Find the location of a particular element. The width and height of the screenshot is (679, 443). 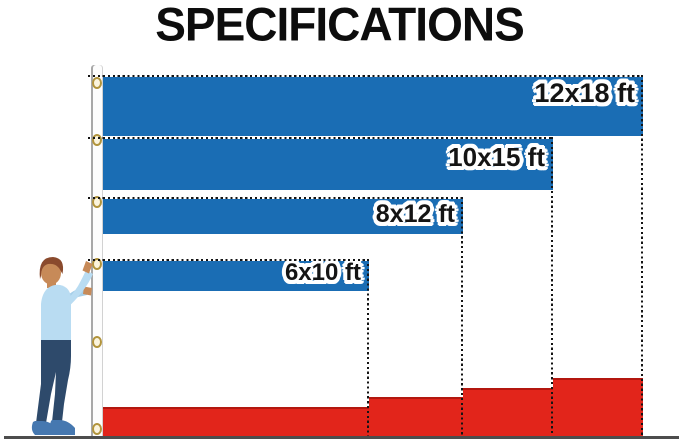

flag-size-label: 12x18 ft is located at coordinates (584, 93).